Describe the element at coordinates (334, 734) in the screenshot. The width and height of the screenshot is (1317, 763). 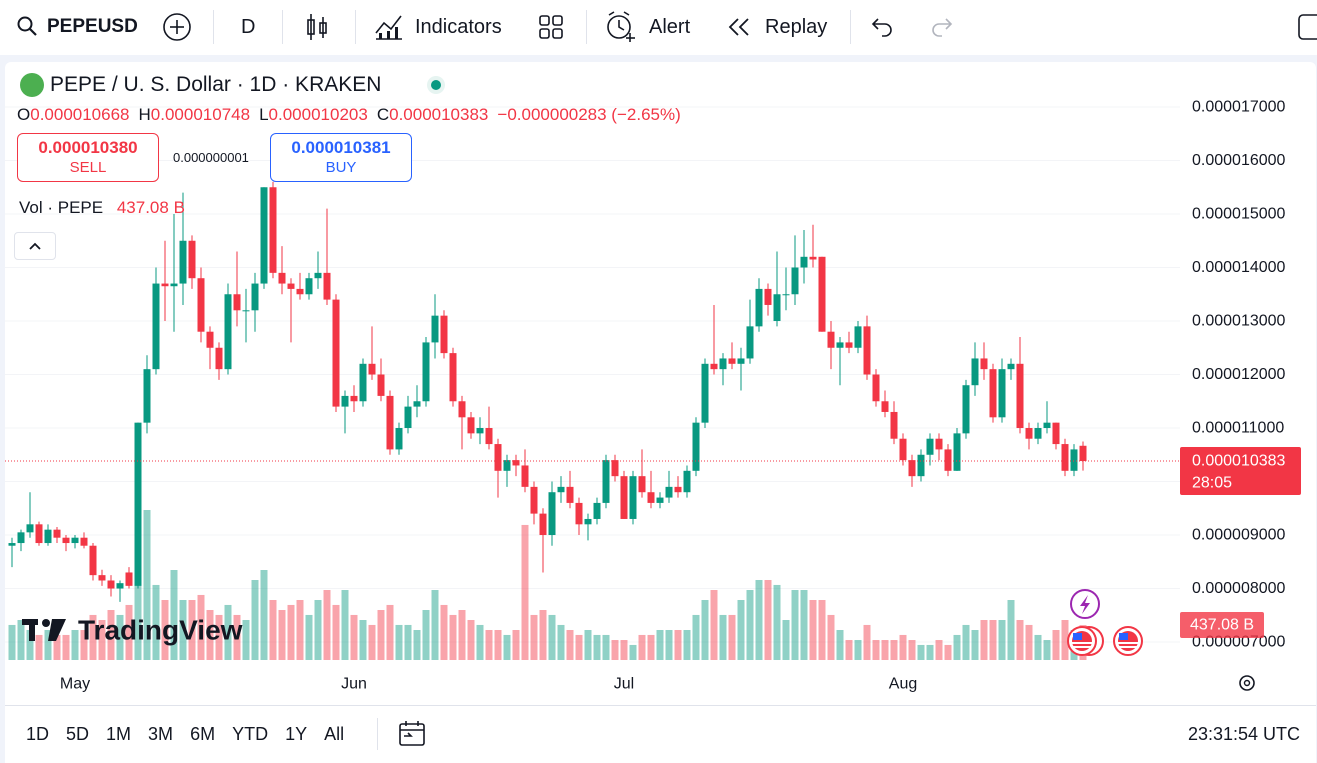
I see `range-button: All` at that location.